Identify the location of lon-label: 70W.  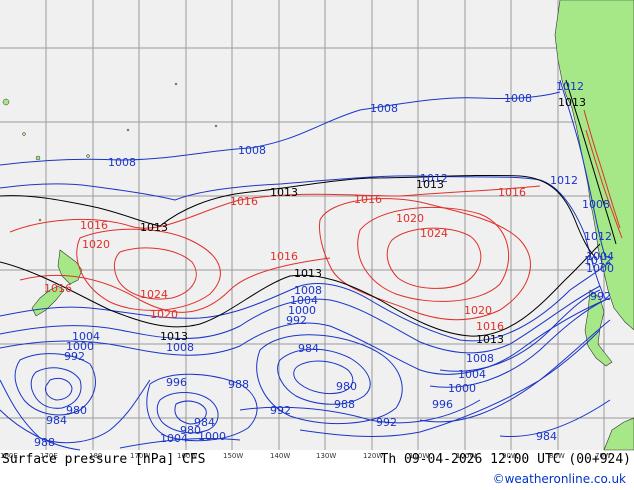
(603, 456).